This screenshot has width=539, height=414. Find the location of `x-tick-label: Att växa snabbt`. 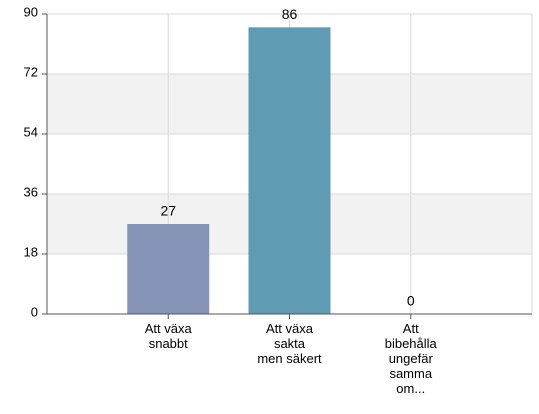

x-tick-label: Att växa snabbt is located at coordinates (169, 336).